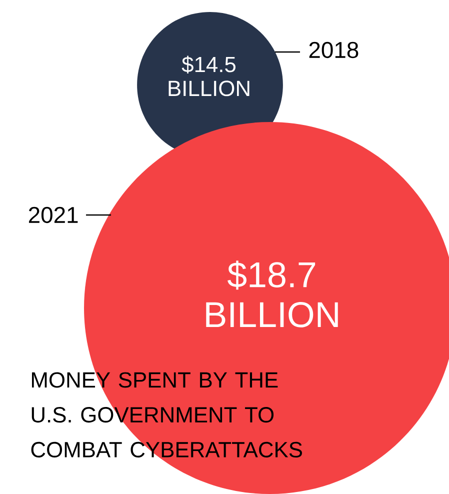 Image resolution: width=449 pixels, height=494 pixels. What do you see at coordinates (53, 215) in the screenshot?
I see `category-label: 2021` at bounding box center [53, 215].